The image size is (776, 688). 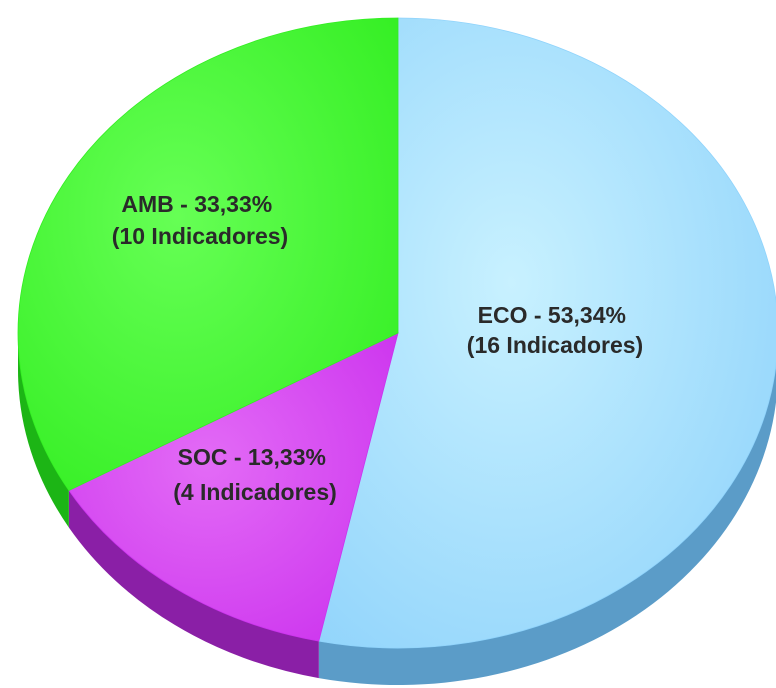 I want to click on slice-label-amb: AMB - 33,33% (10 Indicadores), so click(x=200, y=220).